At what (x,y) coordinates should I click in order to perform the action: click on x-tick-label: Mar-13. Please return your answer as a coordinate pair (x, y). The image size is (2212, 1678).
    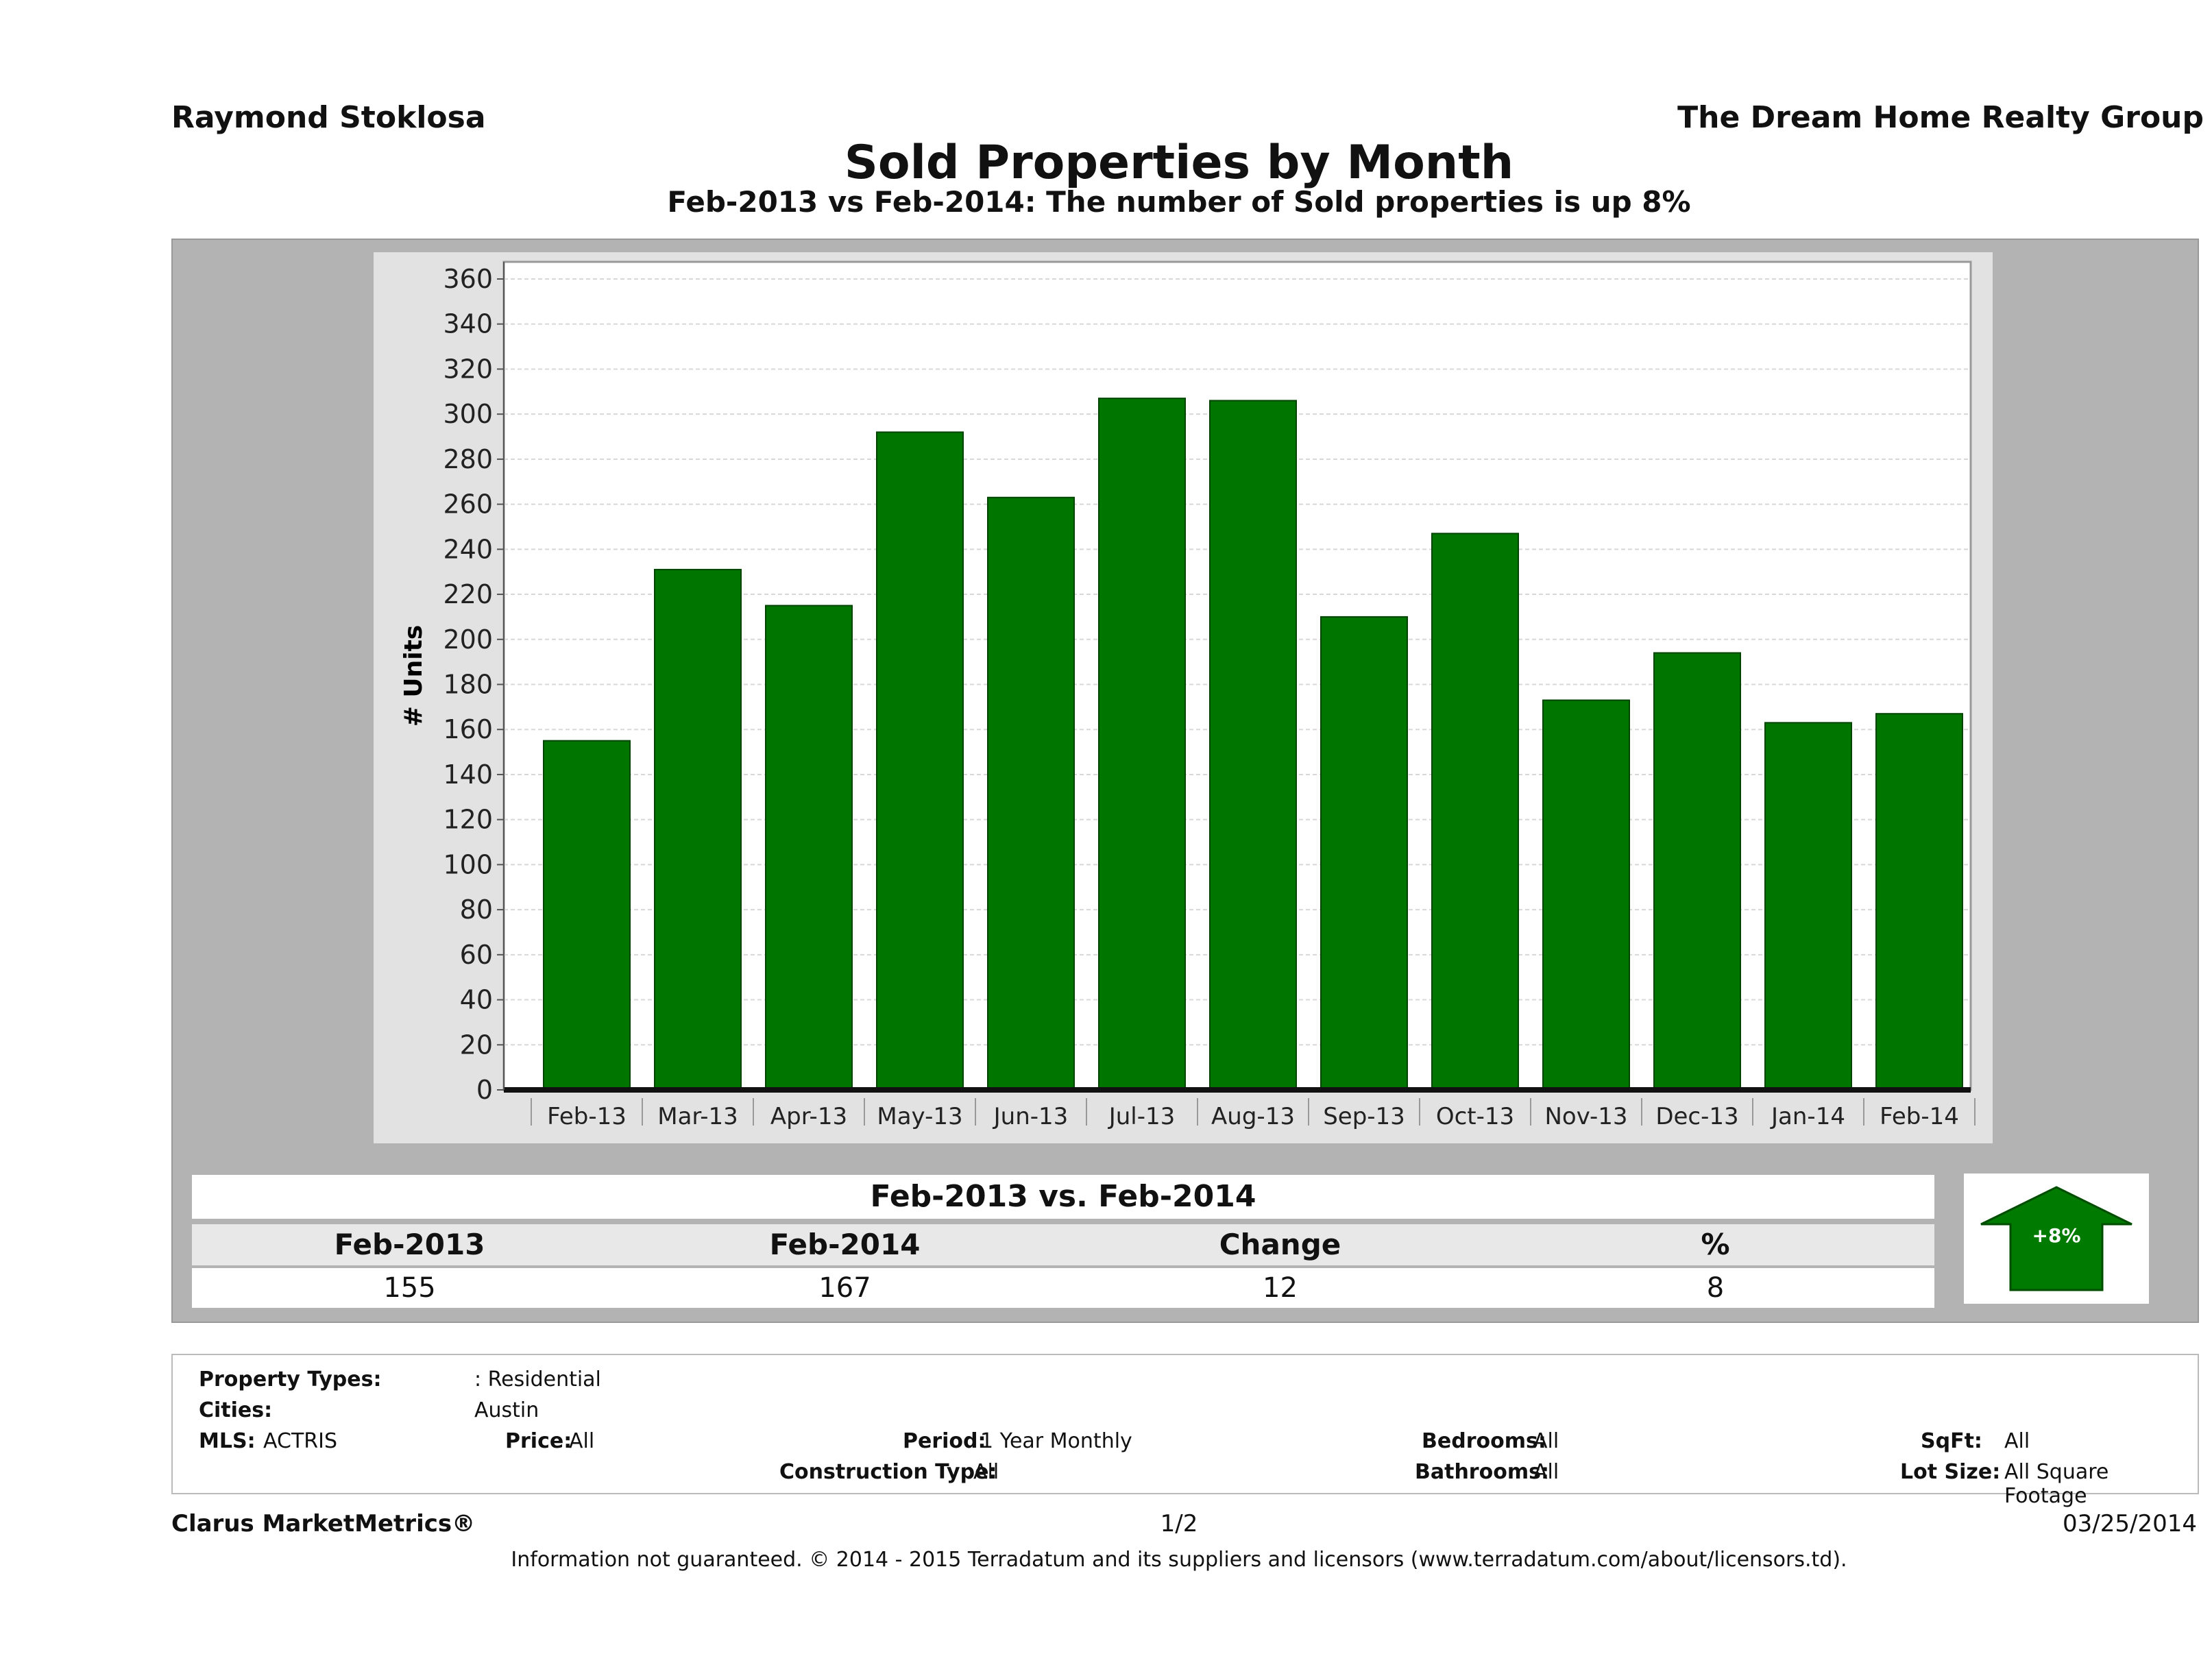
    Looking at the image, I should click on (697, 1116).